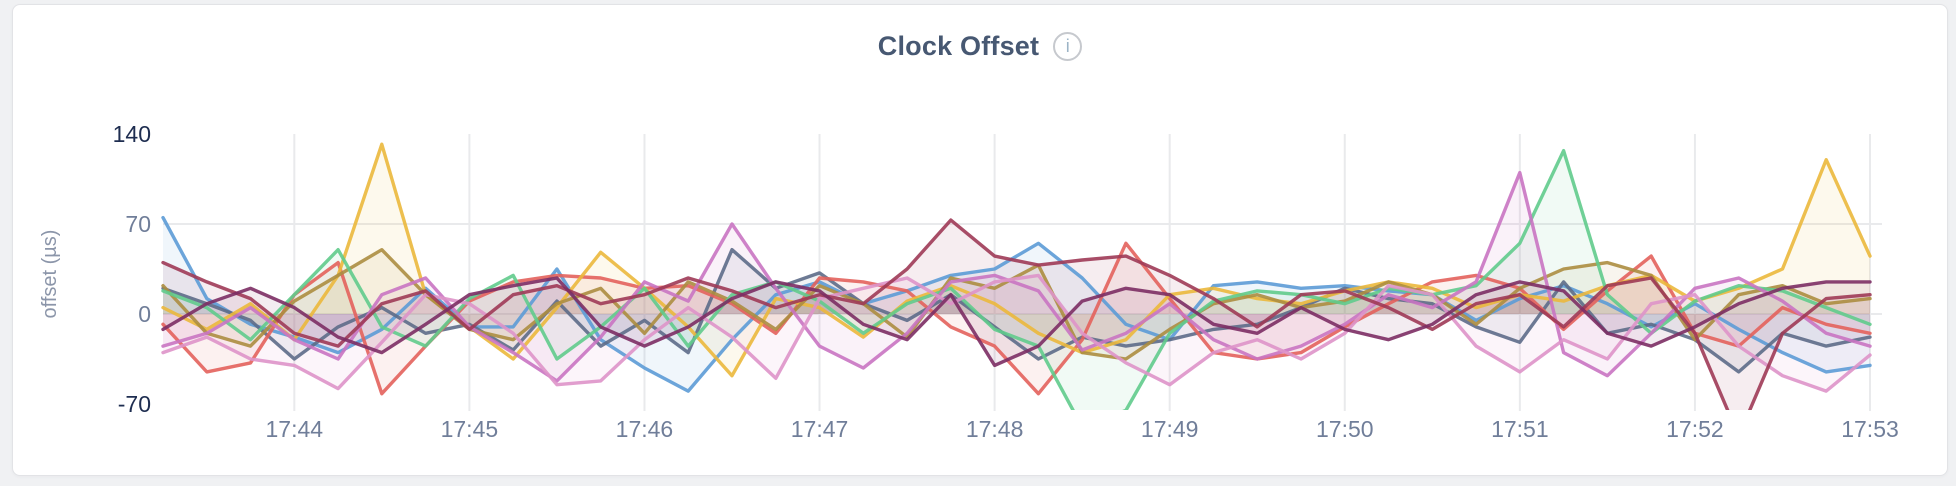 Image resolution: width=1956 pixels, height=486 pixels. Describe the element at coordinates (958, 45) in the screenshot. I see `chart-title: Clock Offset` at that location.